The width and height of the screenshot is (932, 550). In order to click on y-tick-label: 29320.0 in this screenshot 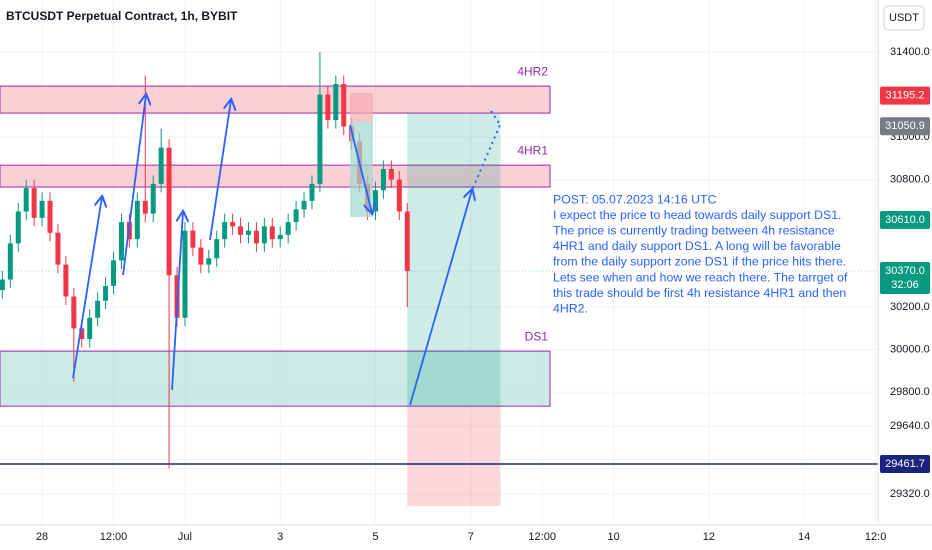, I will do `click(910, 494)`.